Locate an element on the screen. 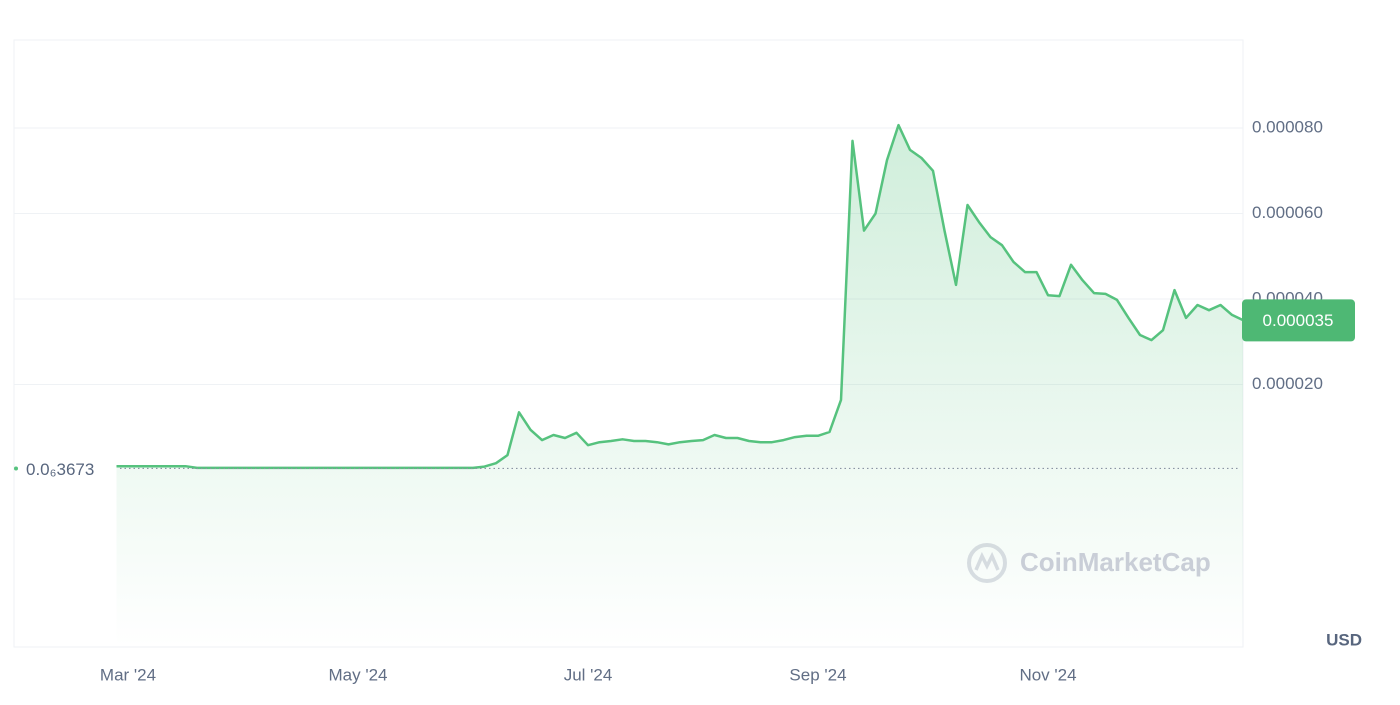  x-tick-label: Mar '24 is located at coordinates (128, 674).